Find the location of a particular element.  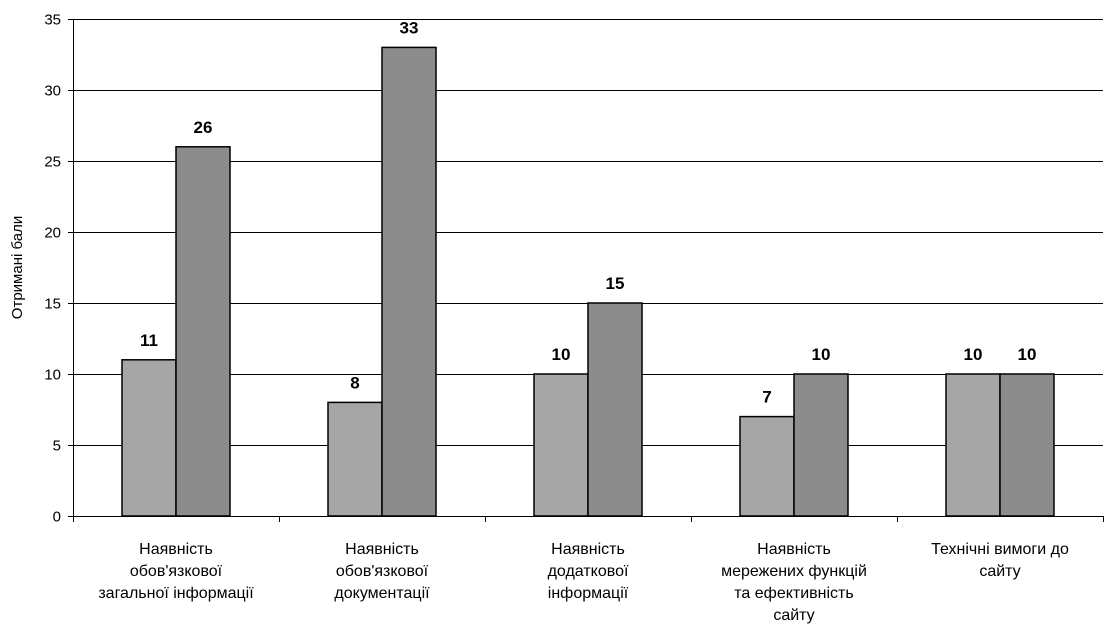

y-axis-title: Отримані бали is located at coordinates (17, 267).